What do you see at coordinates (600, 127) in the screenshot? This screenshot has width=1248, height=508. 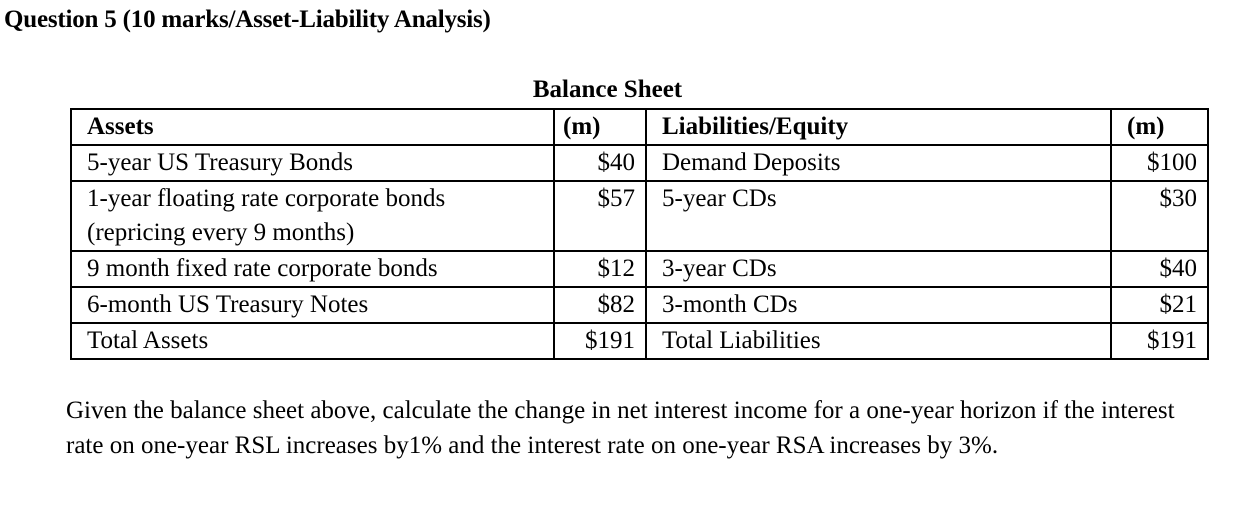 I see `assets-unit-header: (m)` at bounding box center [600, 127].